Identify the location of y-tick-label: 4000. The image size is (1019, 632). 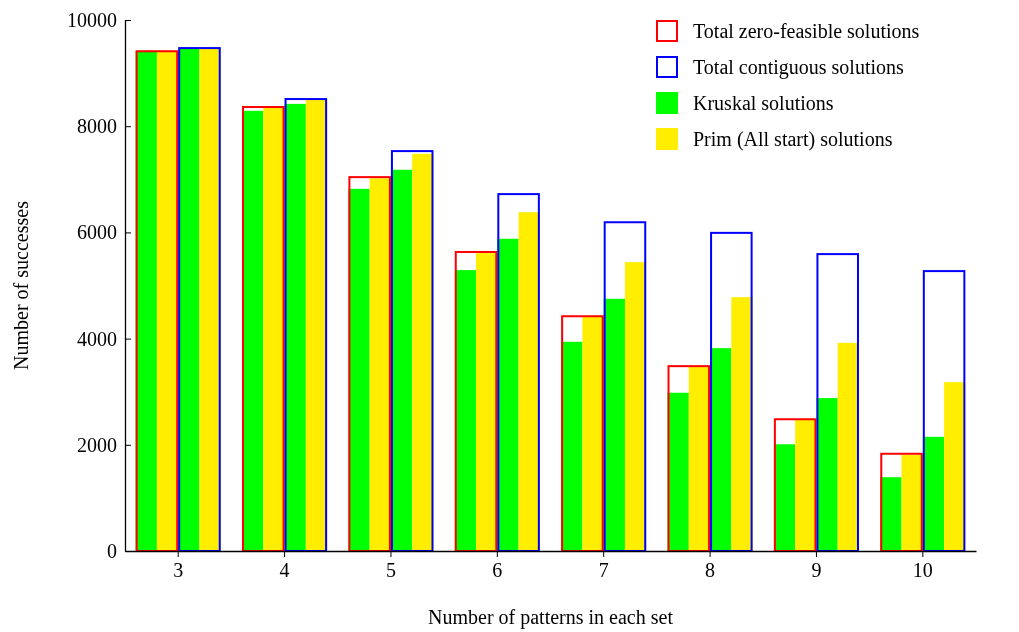
(97, 338).